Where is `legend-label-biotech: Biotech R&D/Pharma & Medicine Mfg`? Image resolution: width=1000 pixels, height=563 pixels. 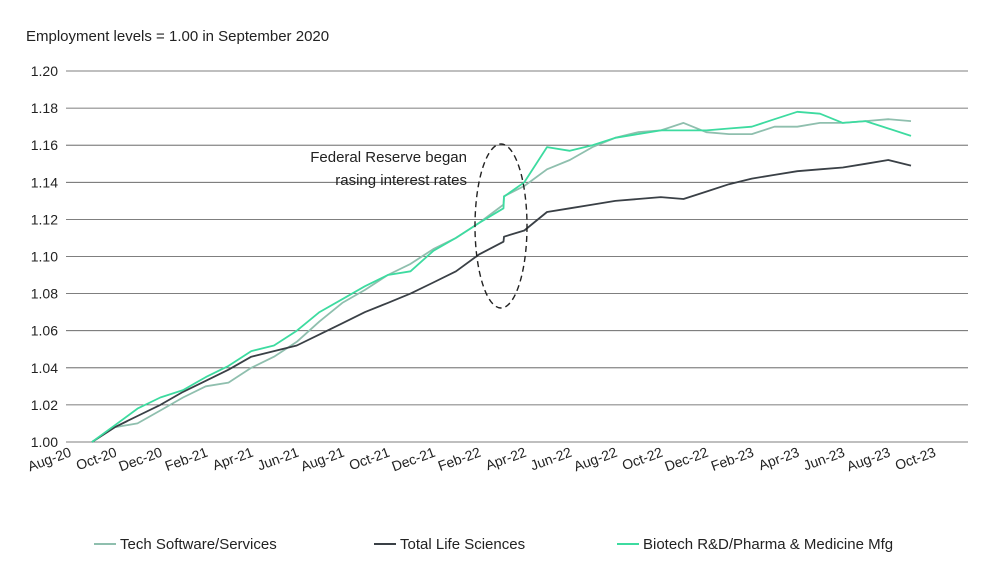
legend-label-biotech: Biotech R&D/Pharma & Medicine Mfg is located at coordinates (768, 544).